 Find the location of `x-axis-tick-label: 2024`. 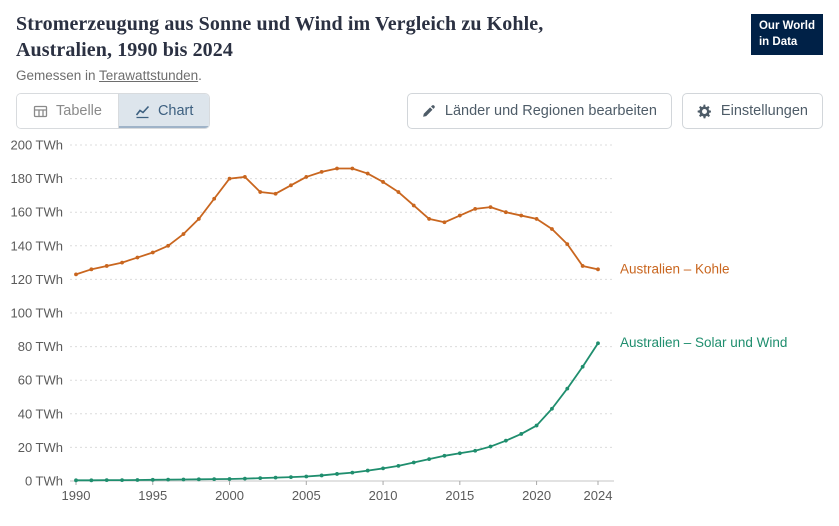

x-axis-tick-label: 2024 is located at coordinates (598, 495).